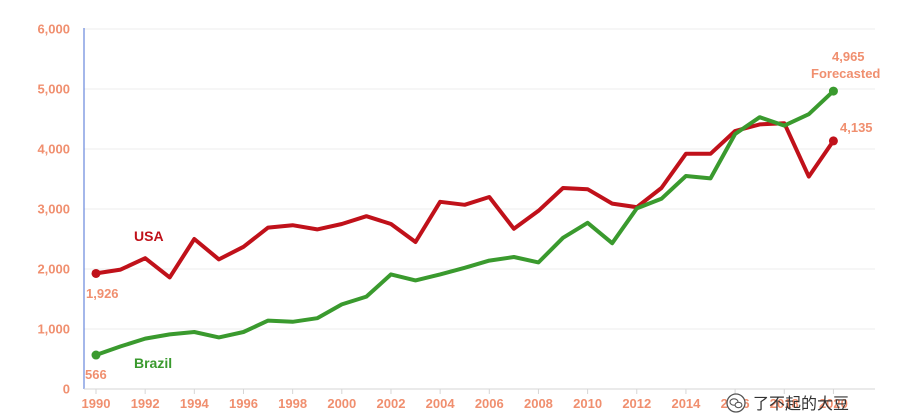  What do you see at coordinates (53, 89) in the screenshot?
I see `y-tick-label: 5,000` at bounding box center [53, 89].